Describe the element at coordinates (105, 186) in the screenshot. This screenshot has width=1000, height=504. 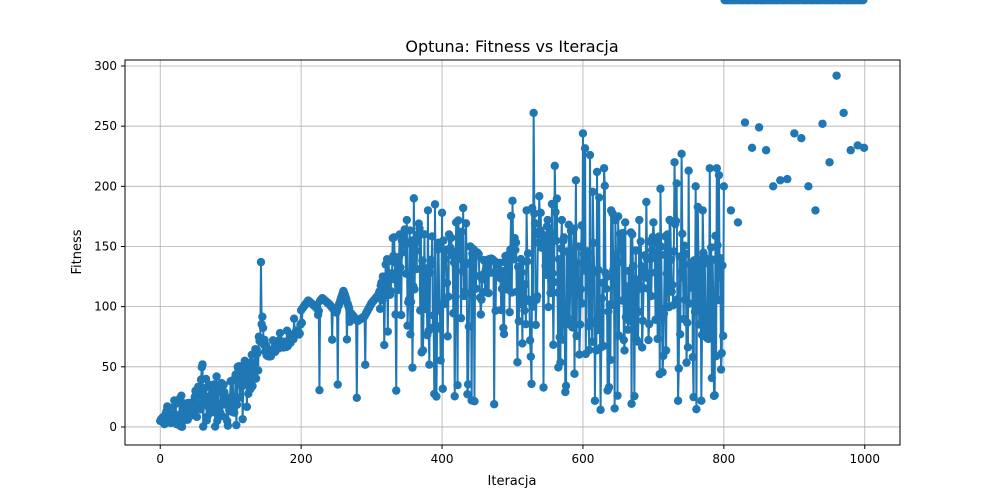
I see `y-tick-label: 200` at that location.